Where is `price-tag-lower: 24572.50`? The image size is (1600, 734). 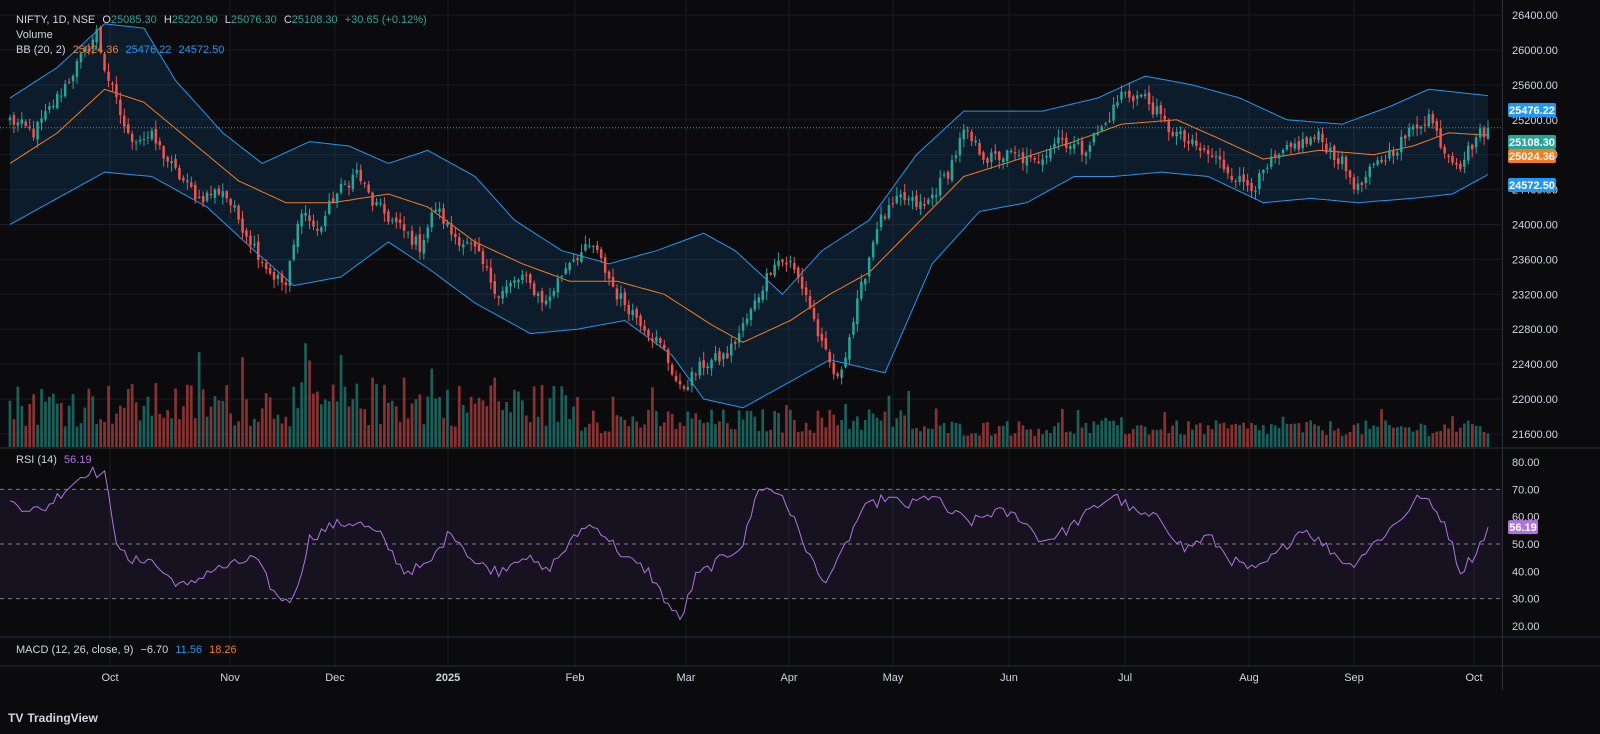
price-tag-lower: 24572.50 is located at coordinates (1532, 185).